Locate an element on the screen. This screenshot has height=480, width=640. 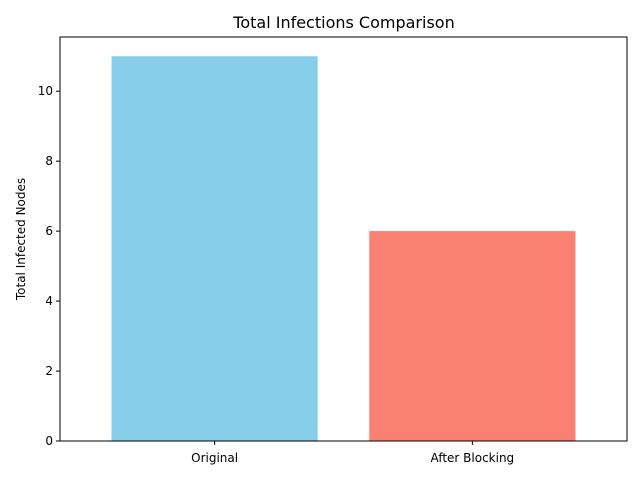
y-axis-label: Total Infected Nodes is located at coordinates (21, 239).